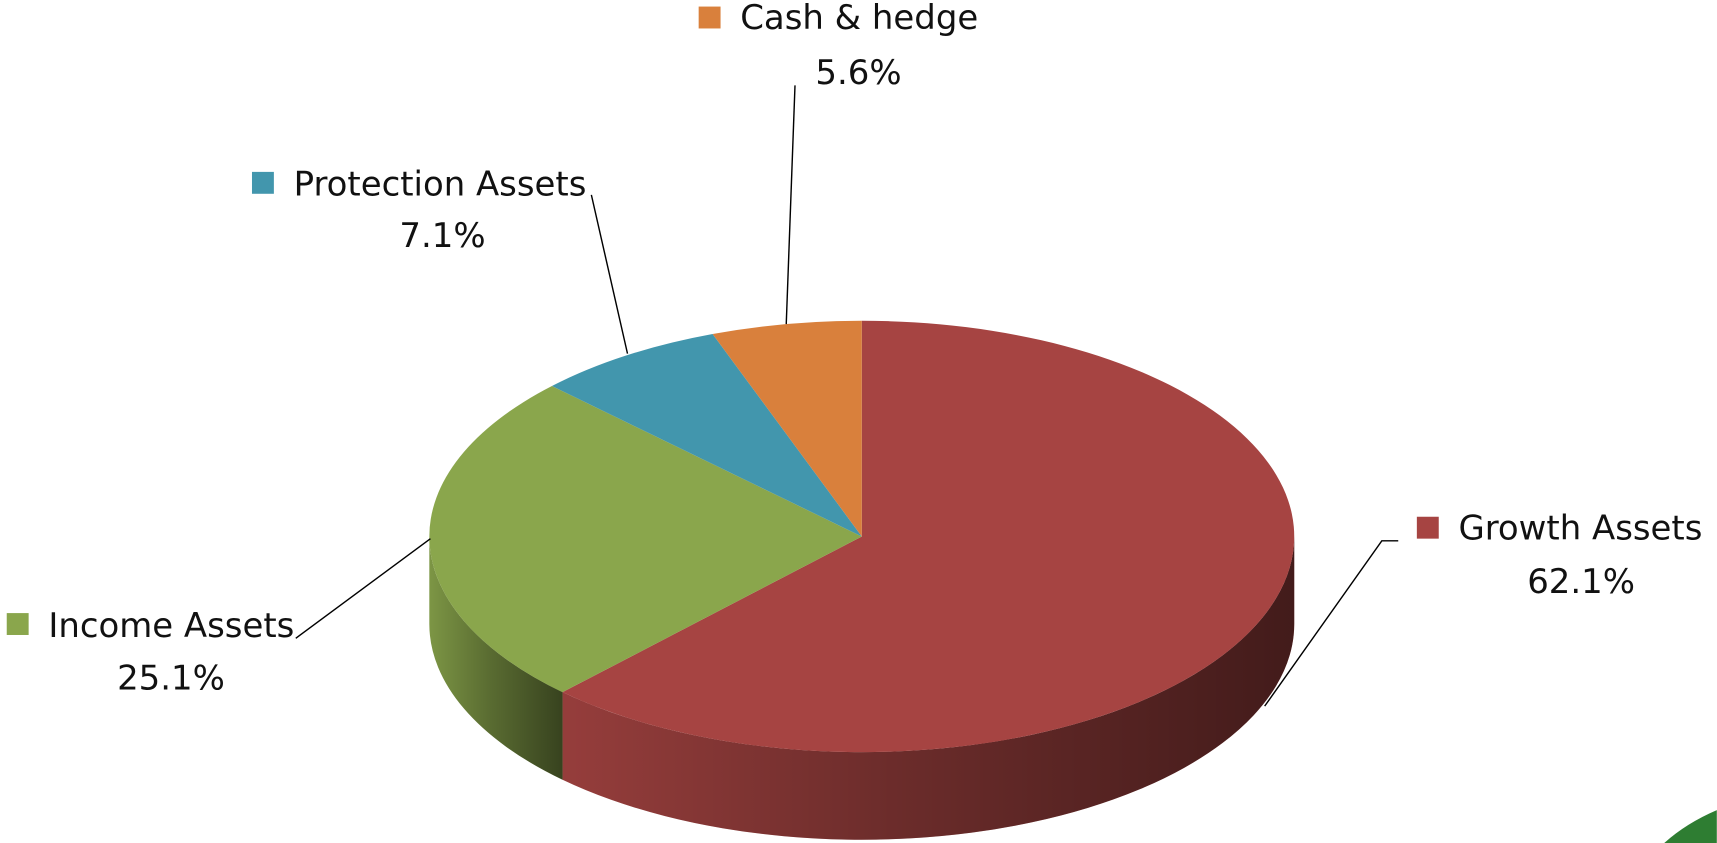  Describe the element at coordinates (496, 658) in the screenshot. I see `slice-side-shade` at that location.